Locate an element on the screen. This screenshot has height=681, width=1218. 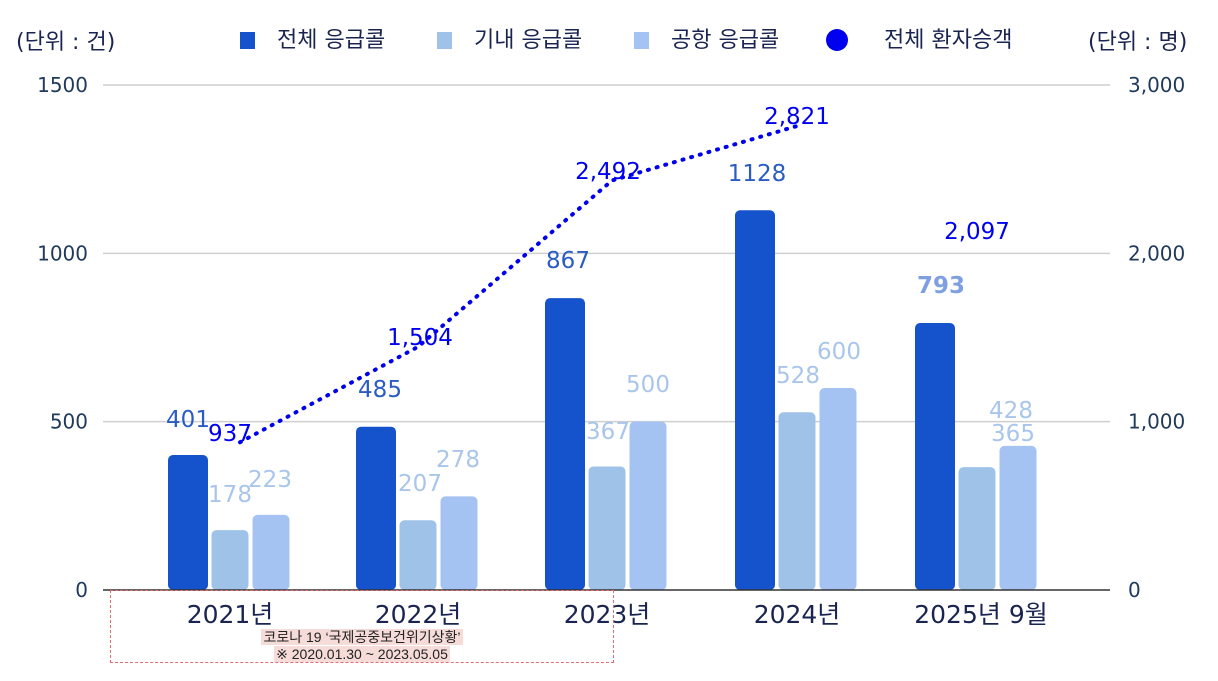
x-axis-category-label: 2021년 is located at coordinates (230, 614).